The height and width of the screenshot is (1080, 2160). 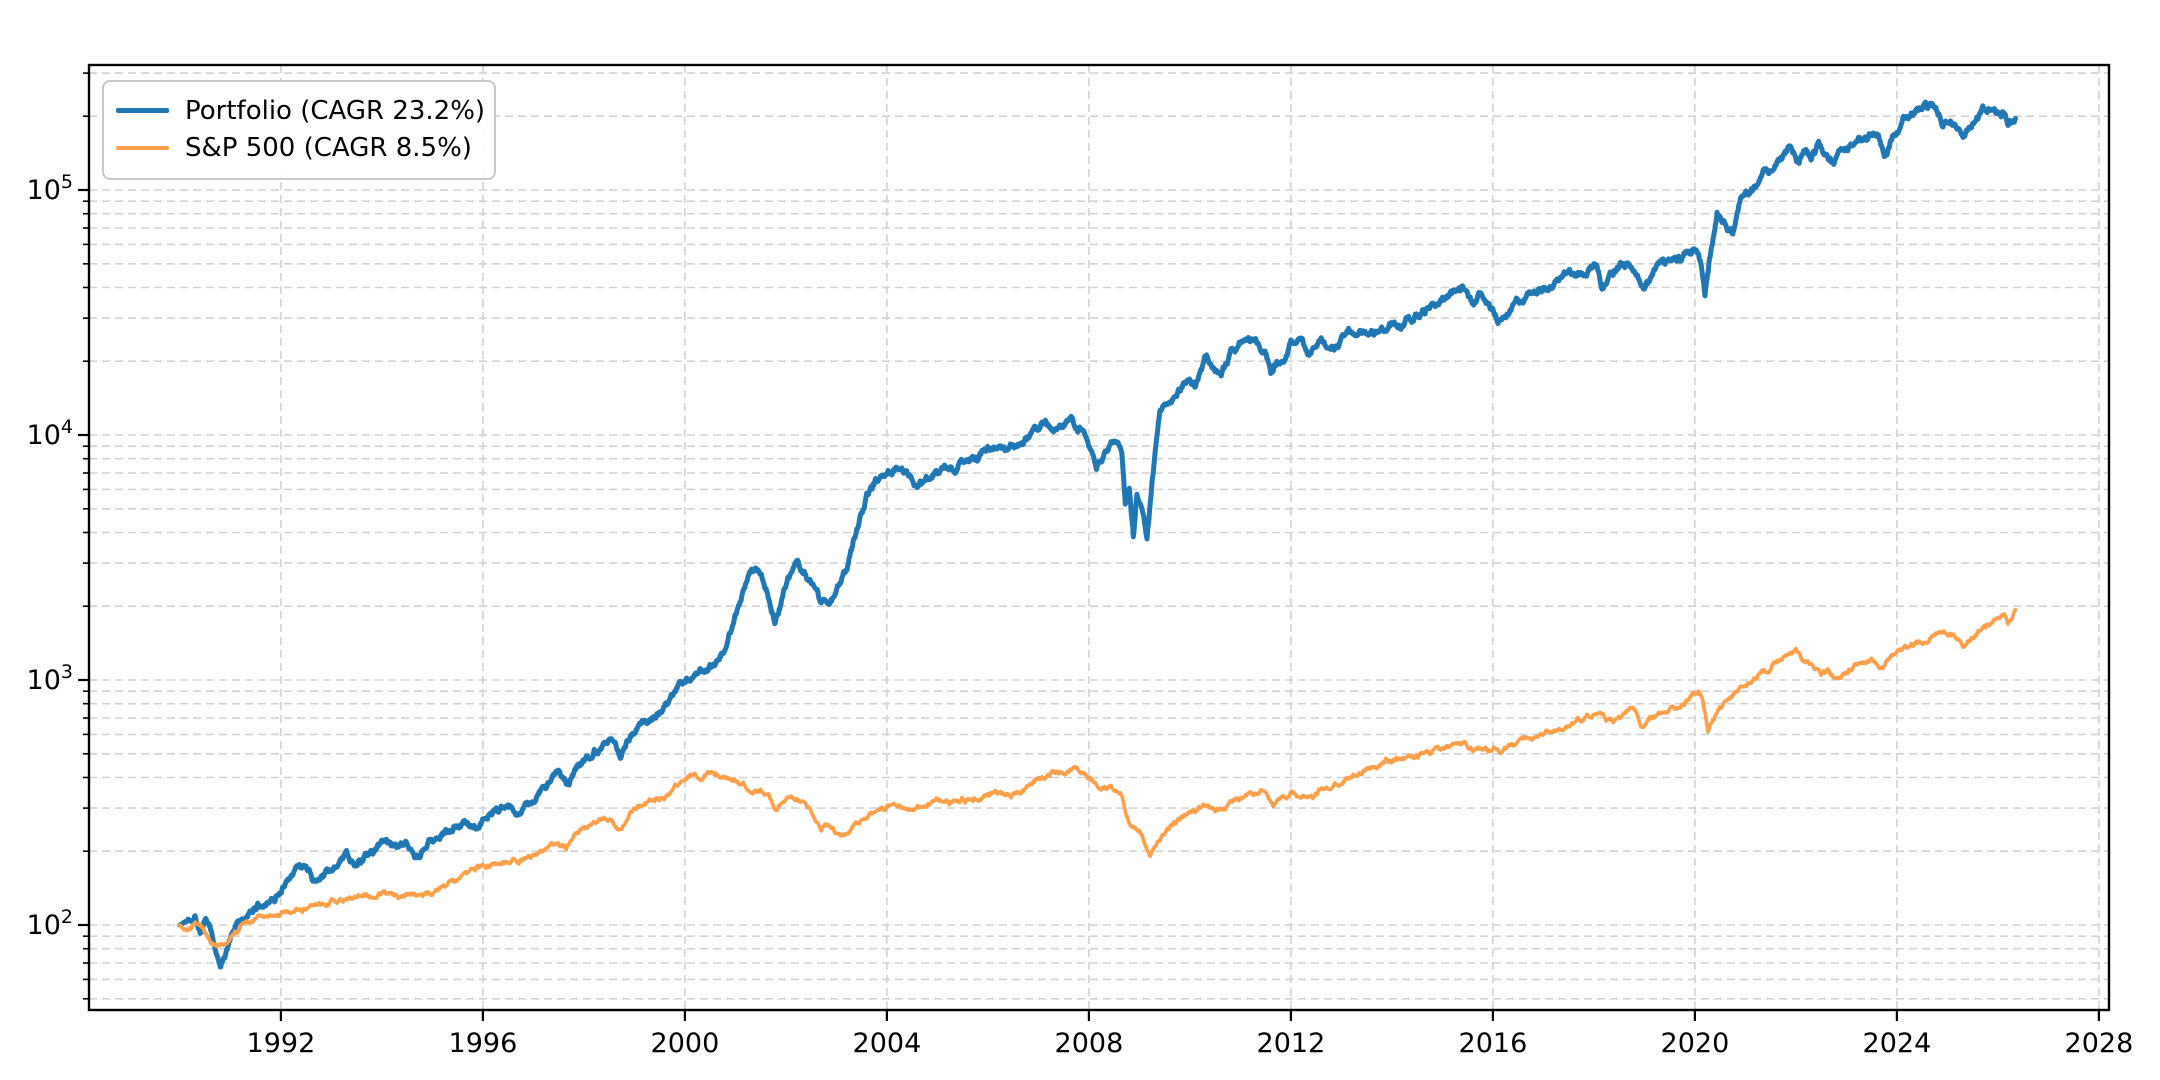 What do you see at coordinates (1897, 1043) in the screenshot?
I see `x-tick-label: 2024` at bounding box center [1897, 1043].